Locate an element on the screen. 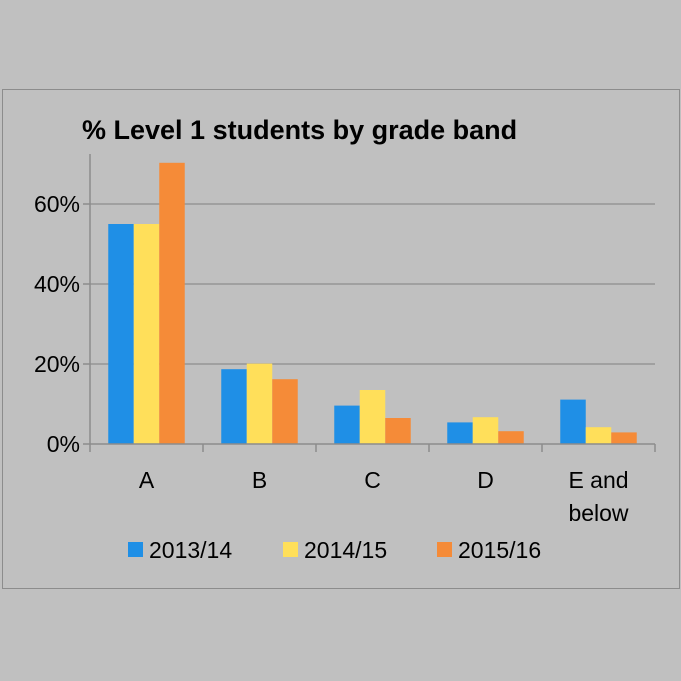 This screenshot has height=681, width=681. legend: 2013/14 2014/15 2015/16 is located at coordinates (334, 550).